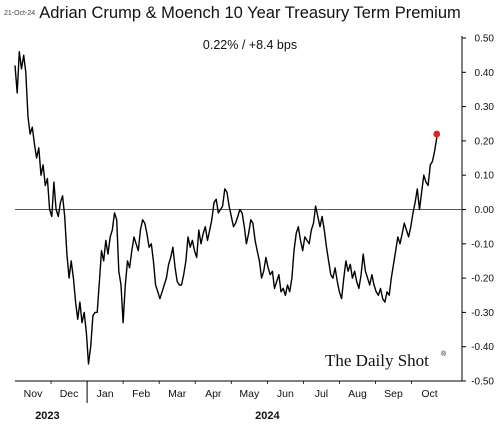 This screenshot has height=427, width=500. Describe the element at coordinates (47, 416) in the screenshot. I see `year-label: 2023` at that location.